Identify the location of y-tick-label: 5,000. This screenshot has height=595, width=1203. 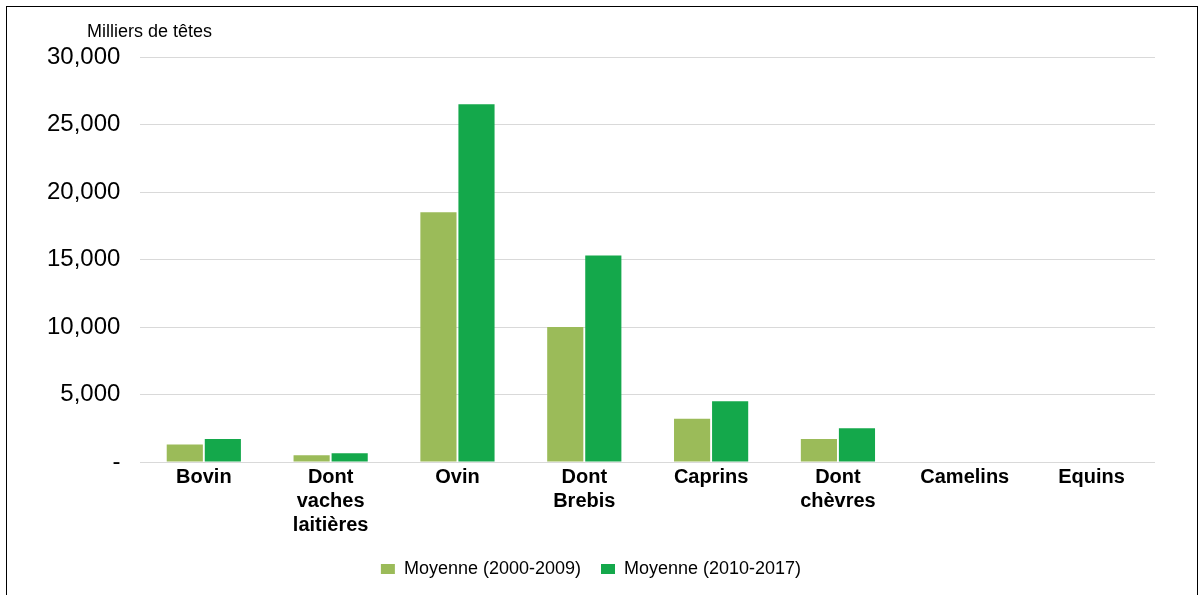
(90, 393).